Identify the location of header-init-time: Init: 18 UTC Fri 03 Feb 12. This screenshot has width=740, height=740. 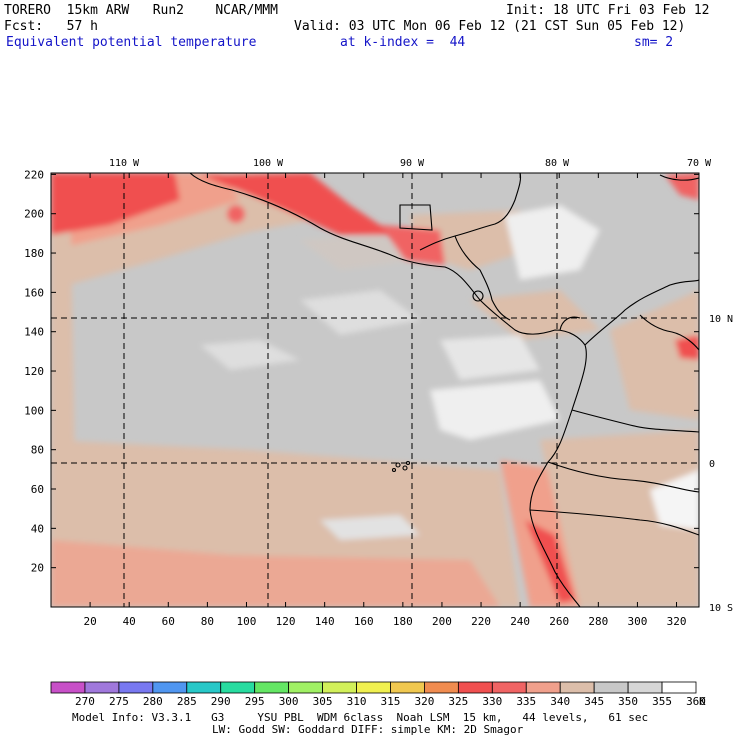
(608, 10).